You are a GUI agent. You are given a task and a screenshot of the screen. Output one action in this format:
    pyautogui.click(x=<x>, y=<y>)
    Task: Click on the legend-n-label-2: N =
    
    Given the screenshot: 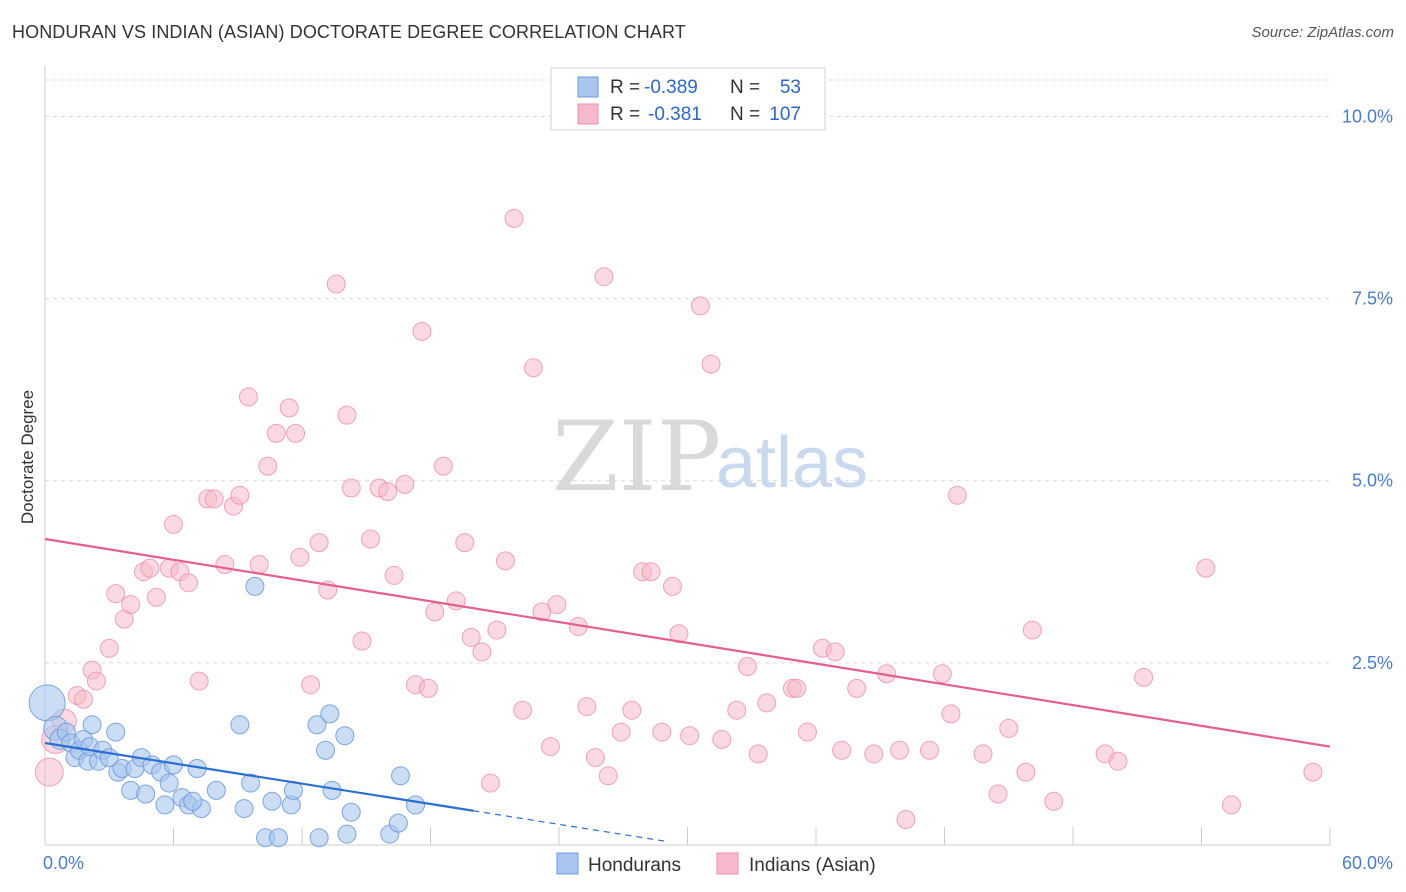 What is the action you would take?
    pyautogui.click(x=745, y=114)
    